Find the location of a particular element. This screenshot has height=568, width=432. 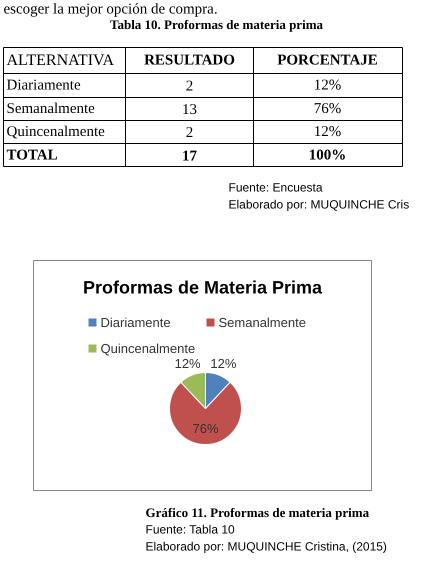

legend-label: Diariamente is located at coordinates (135, 322).